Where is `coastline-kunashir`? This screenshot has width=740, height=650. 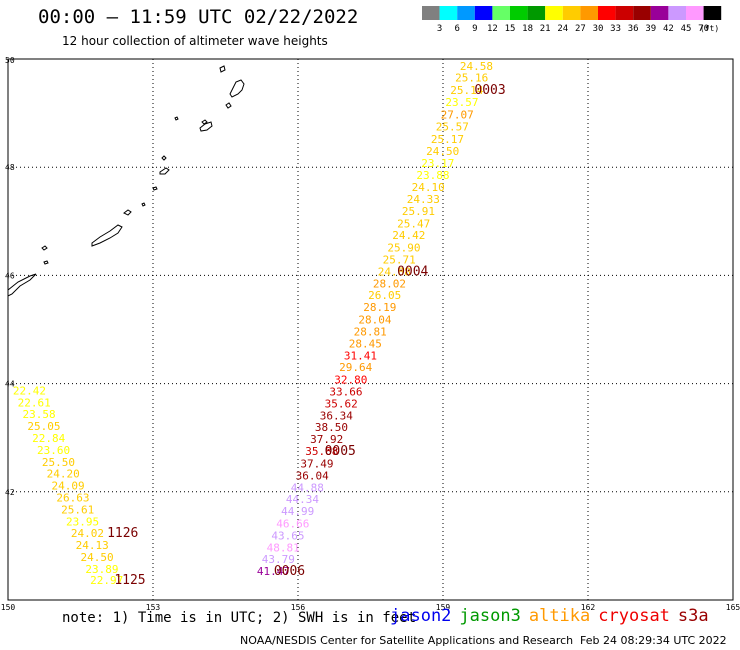 coastline-kunashir is located at coordinates (44, 248).